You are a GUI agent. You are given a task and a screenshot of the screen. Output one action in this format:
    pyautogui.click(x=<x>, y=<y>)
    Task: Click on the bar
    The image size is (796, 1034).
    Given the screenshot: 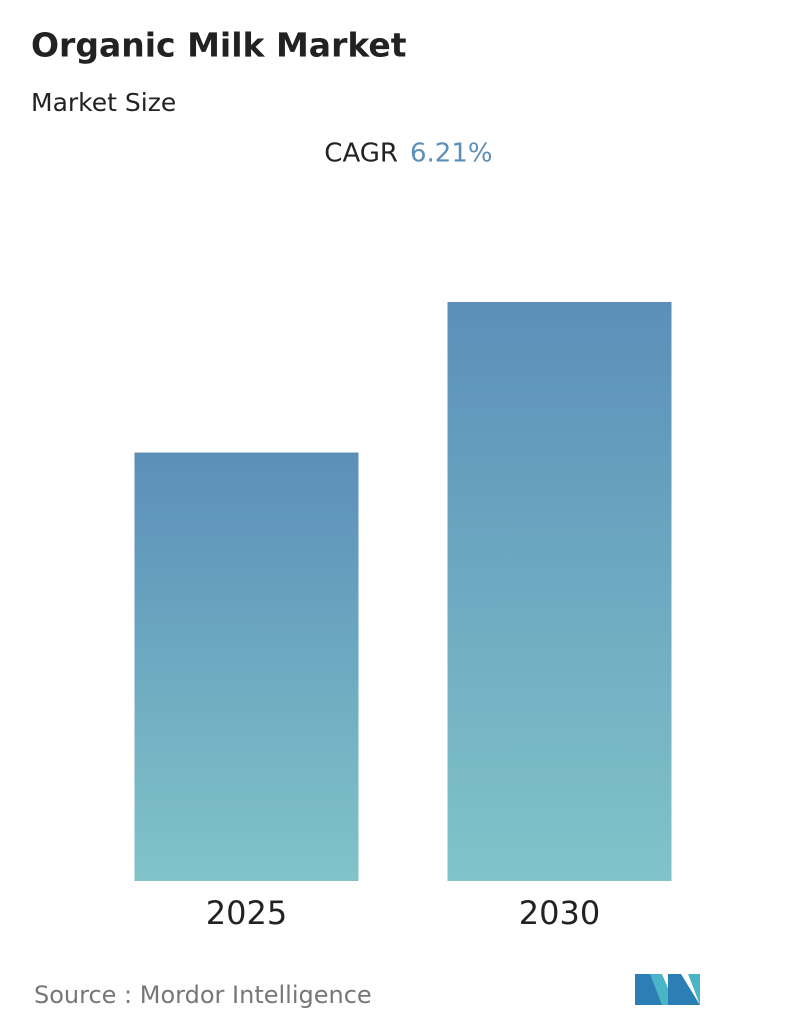 What is the action you would take?
    pyautogui.click(x=246, y=666)
    